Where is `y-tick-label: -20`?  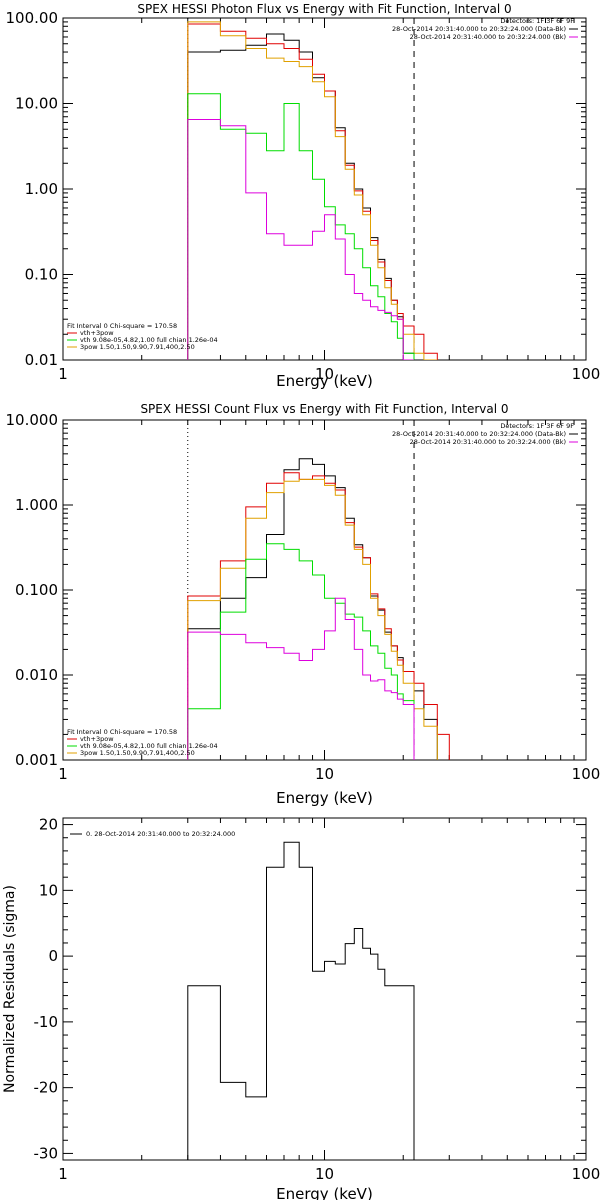 y-tick-label: -20 is located at coordinates (46, 1088).